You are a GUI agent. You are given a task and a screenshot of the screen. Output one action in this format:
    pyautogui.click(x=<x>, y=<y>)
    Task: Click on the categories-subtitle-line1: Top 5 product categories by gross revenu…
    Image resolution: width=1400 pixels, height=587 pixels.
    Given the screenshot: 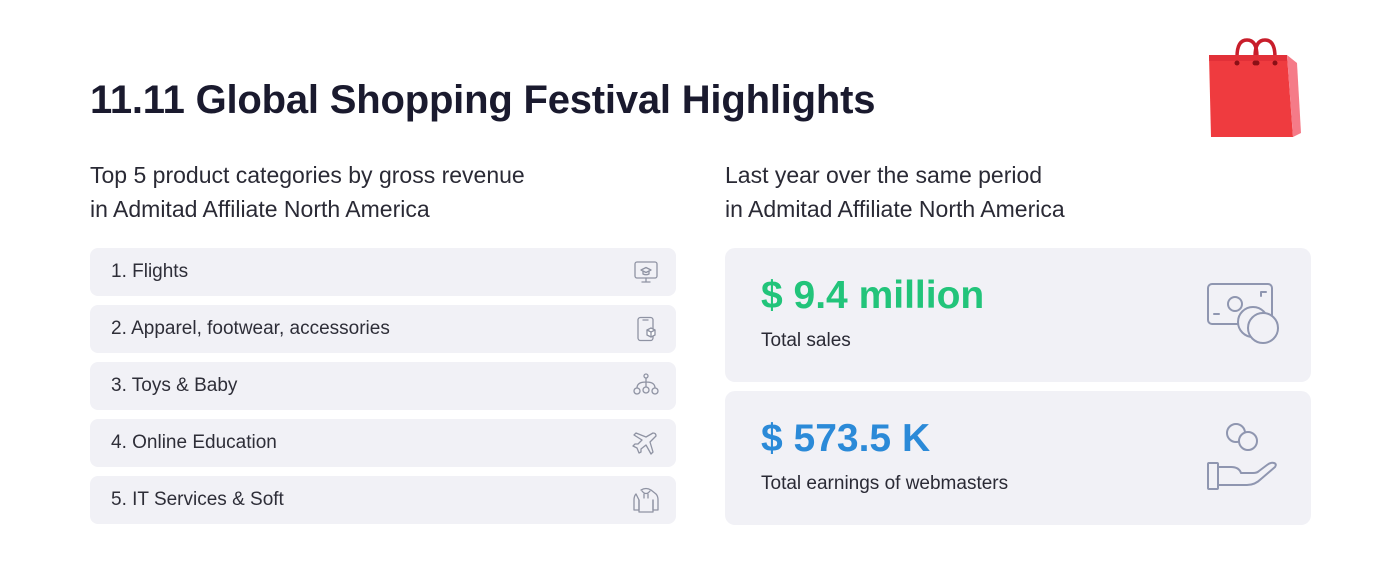 What is the action you would take?
    pyautogui.click(x=307, y=175)
    